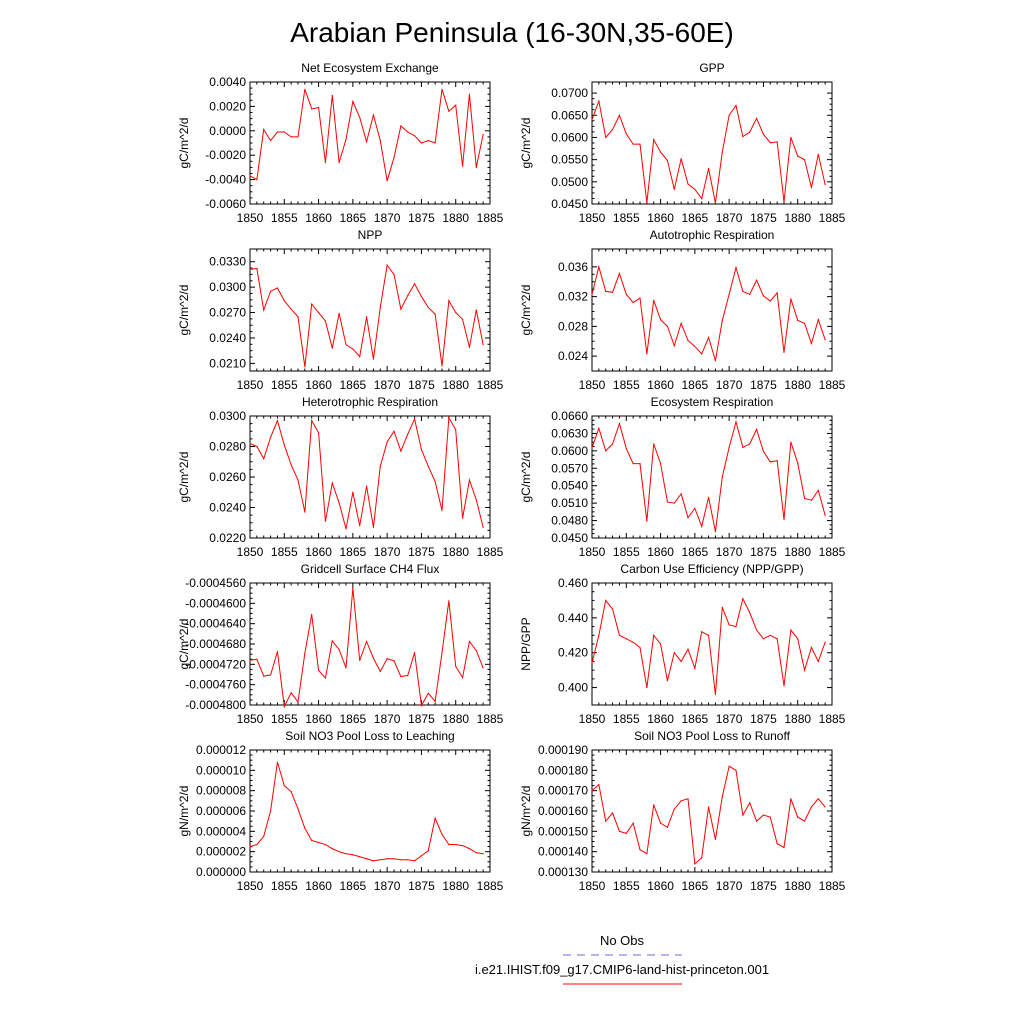 The height and width of the screenshot is (1024, 1024). Describe the element at coordinates (215, 583) in the screenshot. I see `y-tick-label: -0.0004560` at that location.